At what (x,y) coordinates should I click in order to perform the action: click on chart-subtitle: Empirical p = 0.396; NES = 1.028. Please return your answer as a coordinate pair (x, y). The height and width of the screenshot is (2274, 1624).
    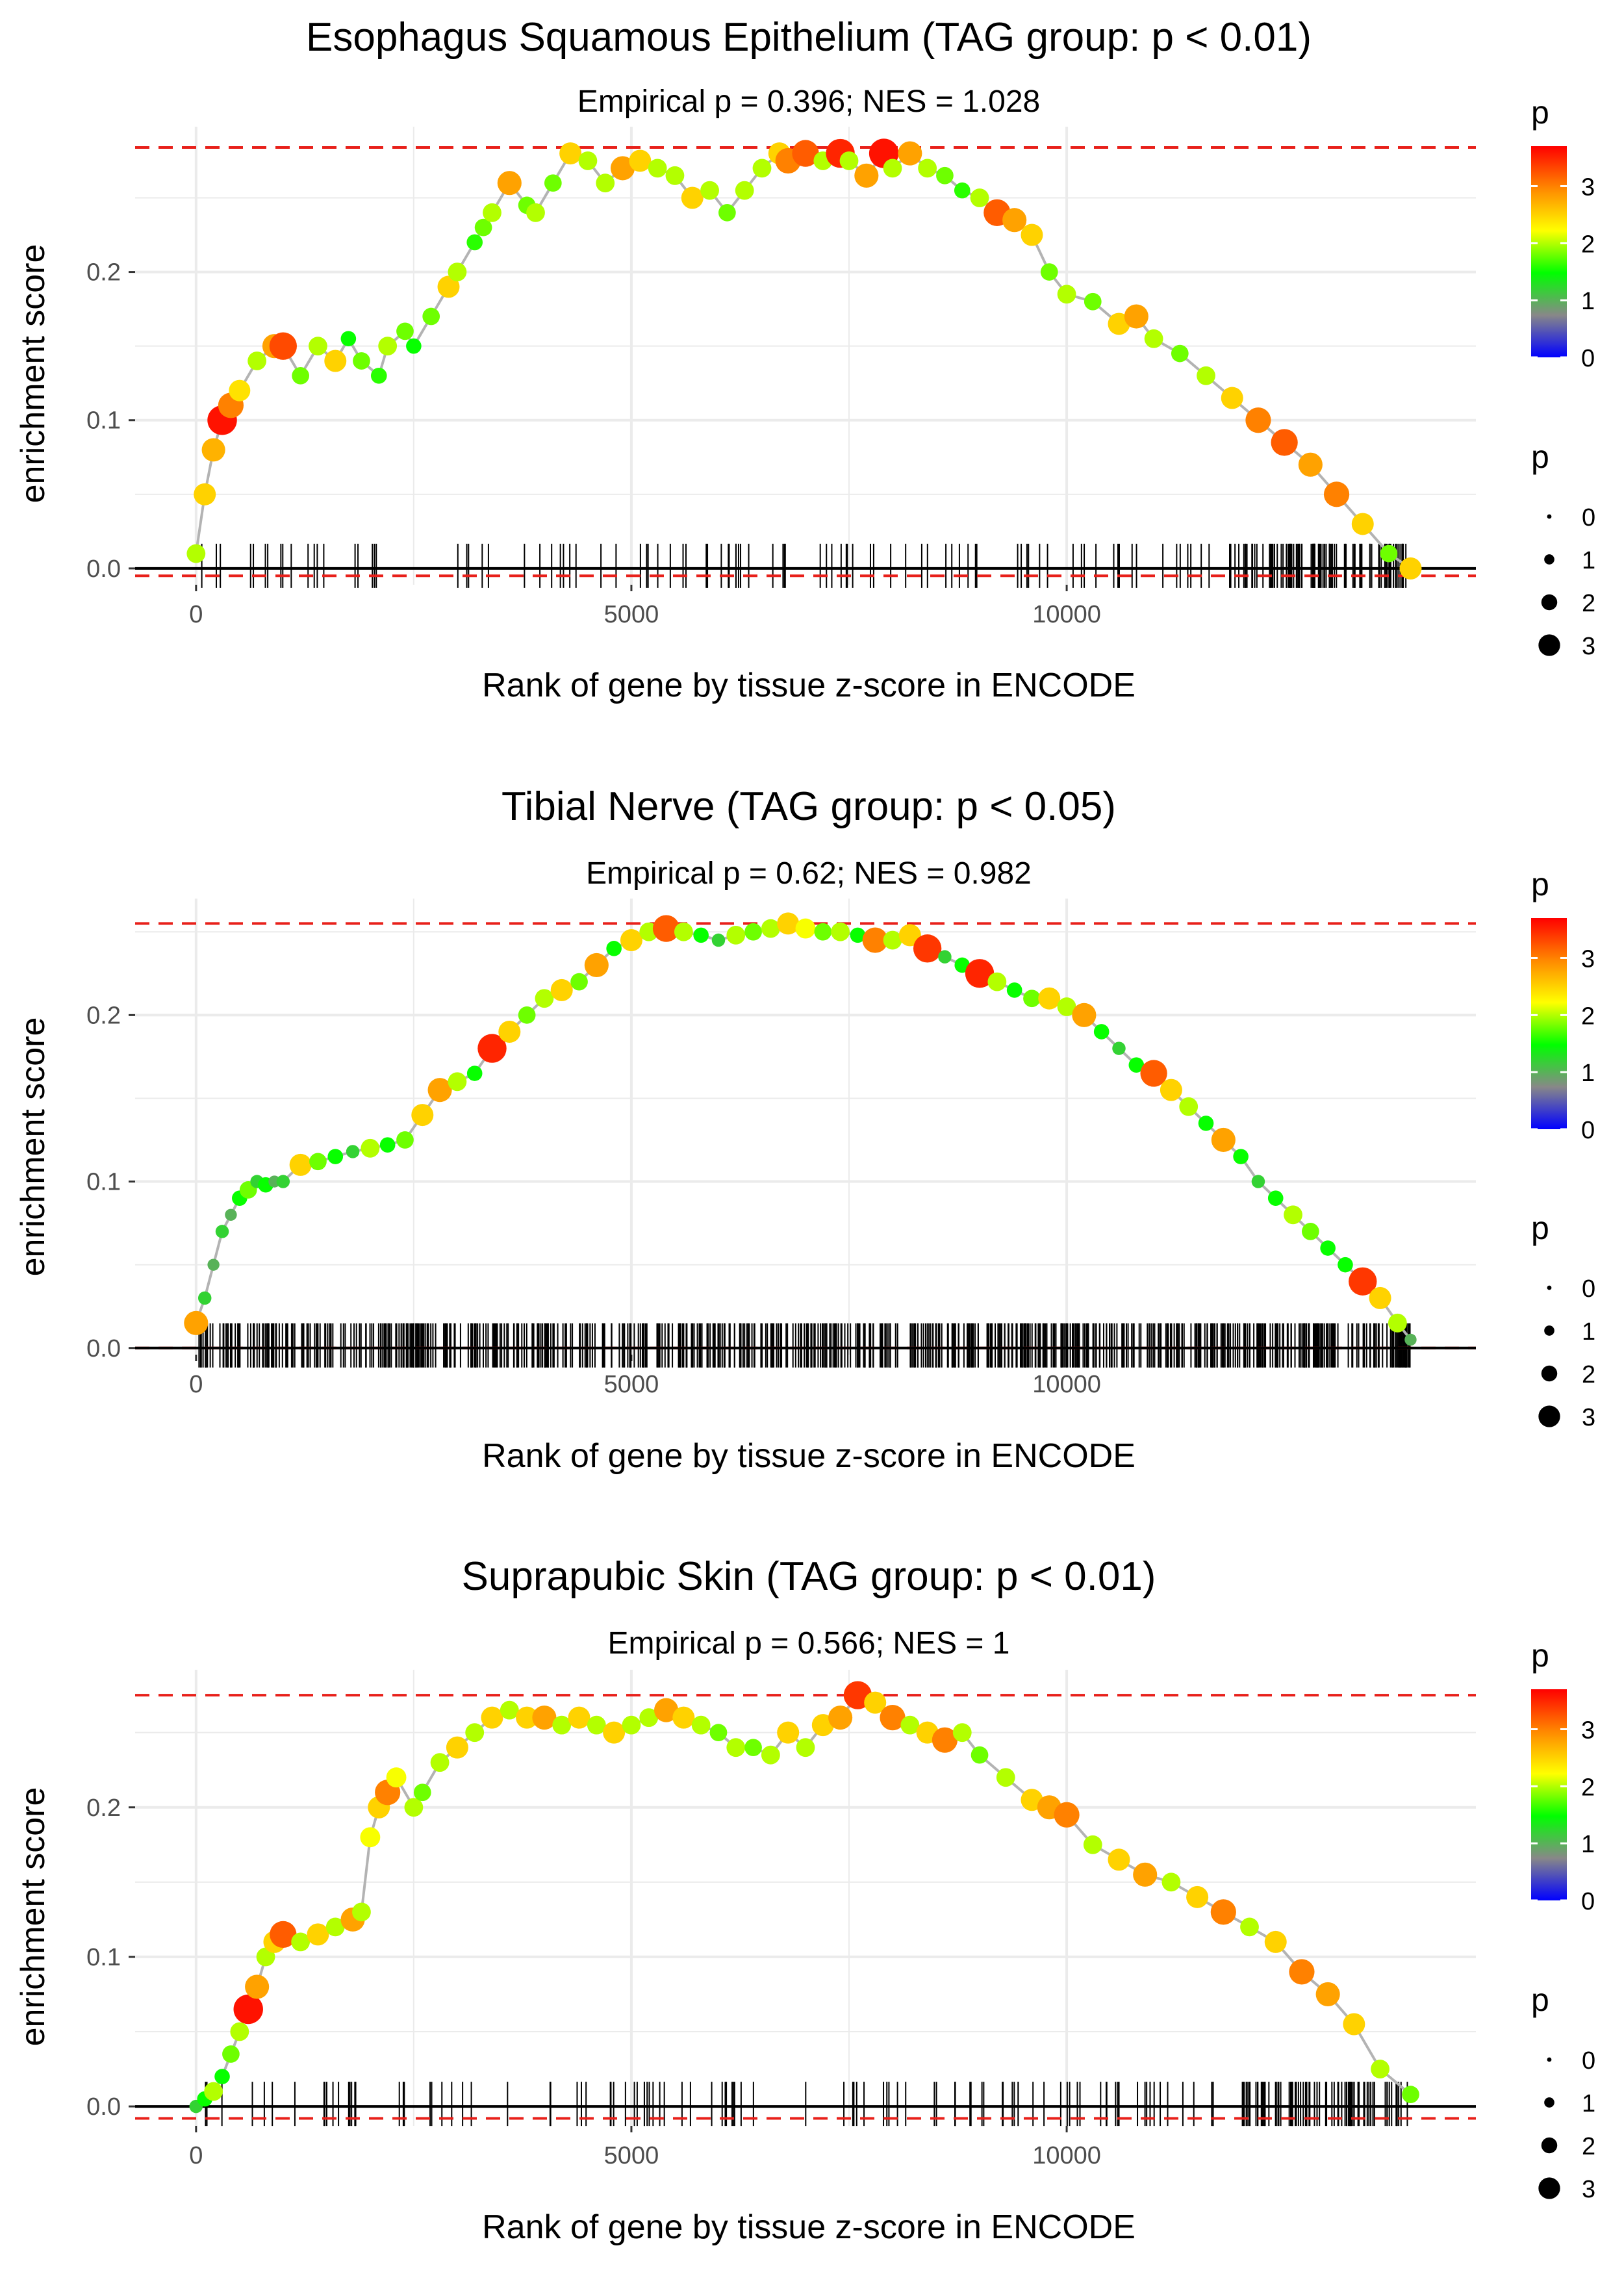
    Looking at the image, I should click on (808, 101).